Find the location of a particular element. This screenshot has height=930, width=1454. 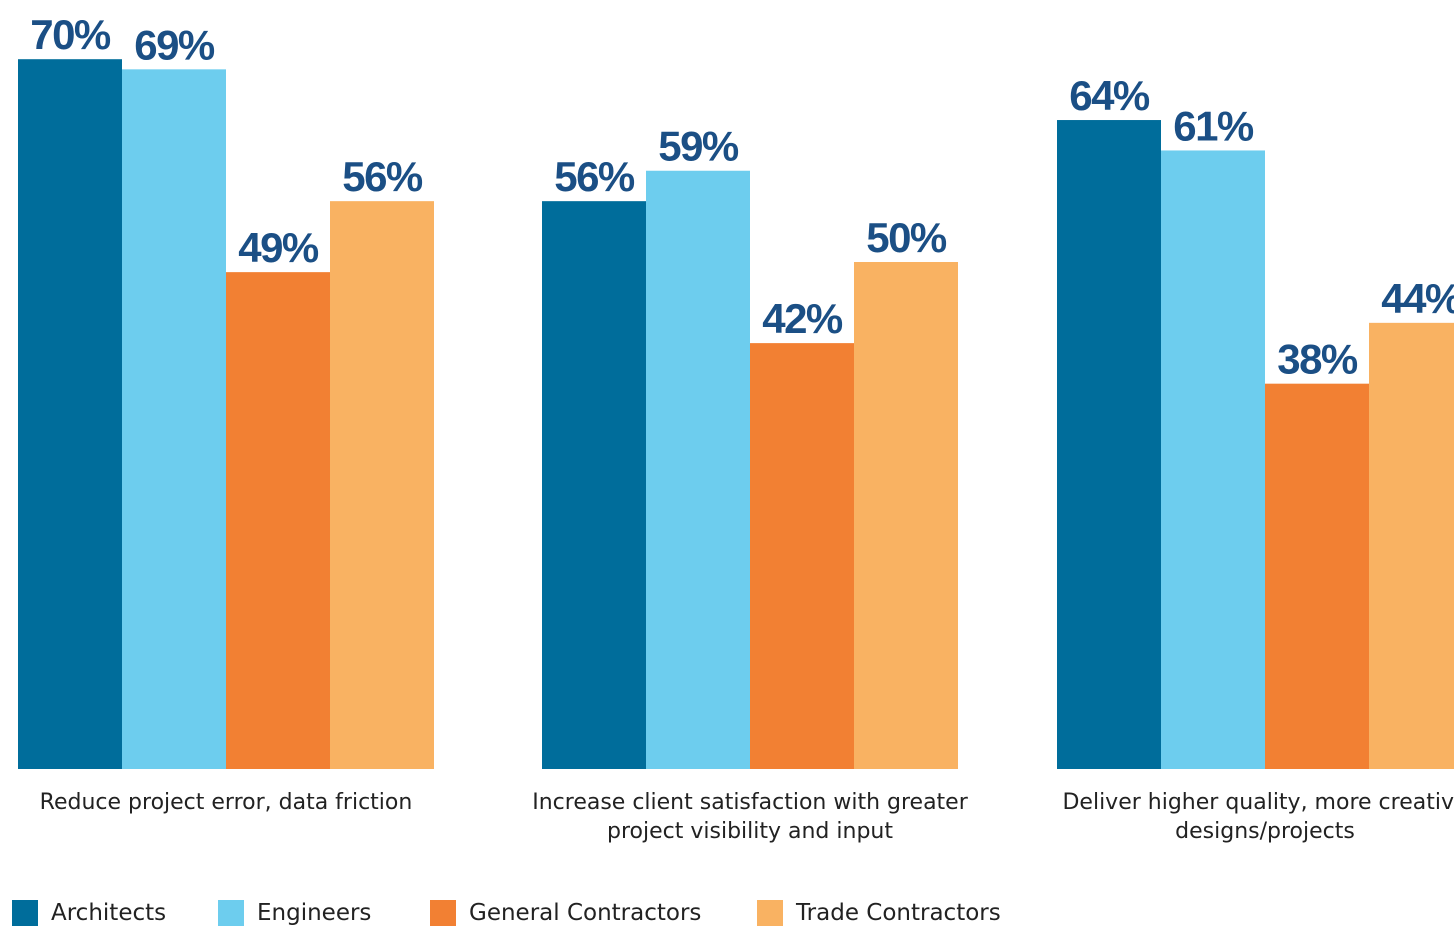

legend-label: Engineers is located at coordinates (314, 913).